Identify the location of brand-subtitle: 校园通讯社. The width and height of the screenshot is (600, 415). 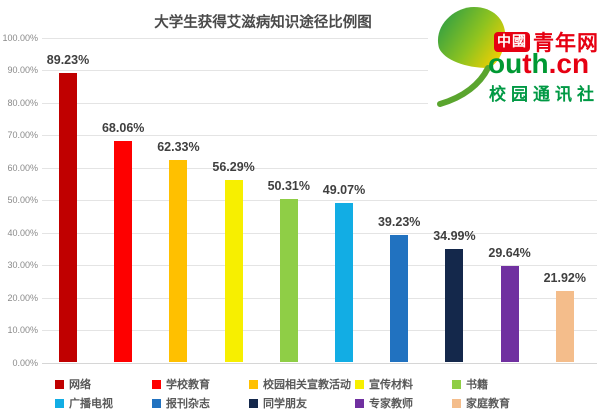
(544, 94).